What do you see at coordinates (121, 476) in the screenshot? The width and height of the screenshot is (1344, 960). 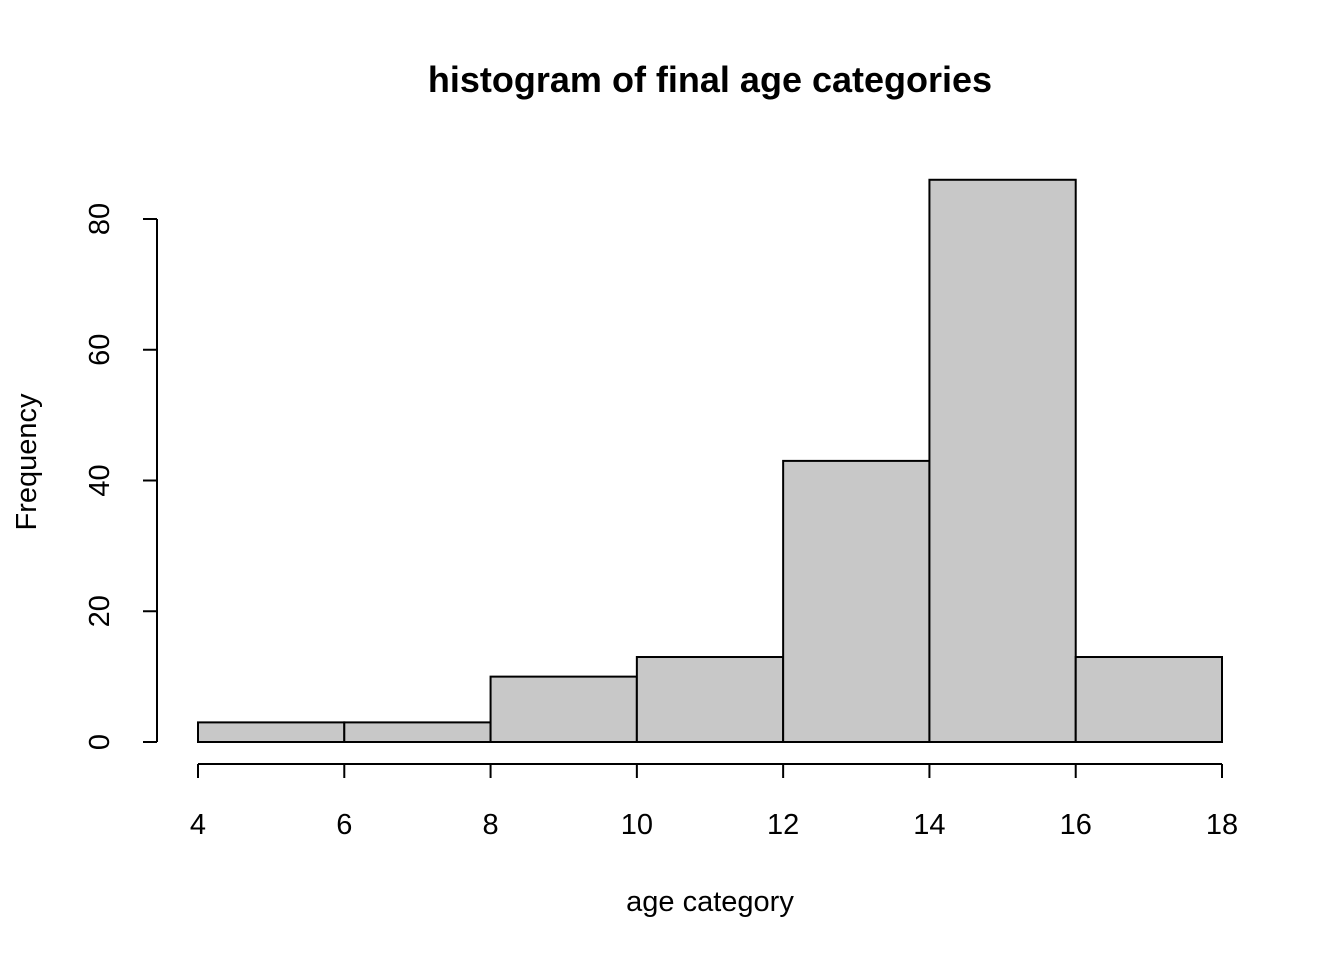 I see `y-axis: 0 20 40 60 80` at bounding box center [121, 476].